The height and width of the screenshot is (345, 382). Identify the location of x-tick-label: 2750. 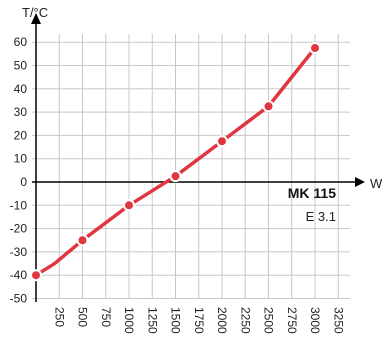
(292, 320).